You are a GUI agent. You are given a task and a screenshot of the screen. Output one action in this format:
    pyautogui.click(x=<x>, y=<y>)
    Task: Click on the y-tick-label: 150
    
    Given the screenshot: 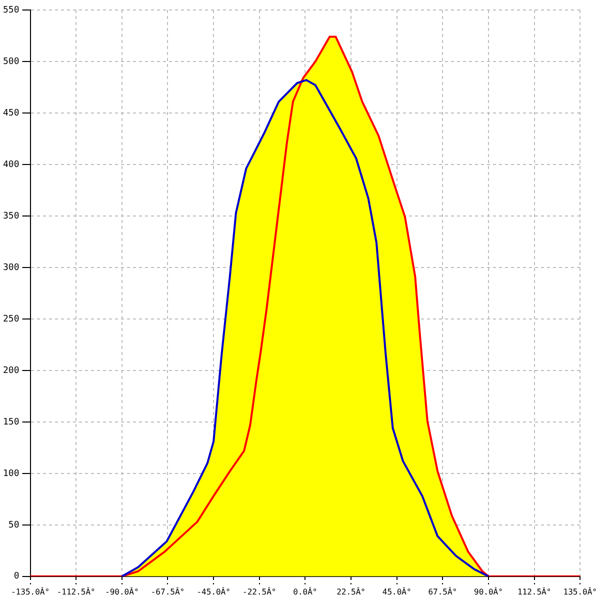 What is the action you would take?
    pyautogui.click(x=11, y=422)
    